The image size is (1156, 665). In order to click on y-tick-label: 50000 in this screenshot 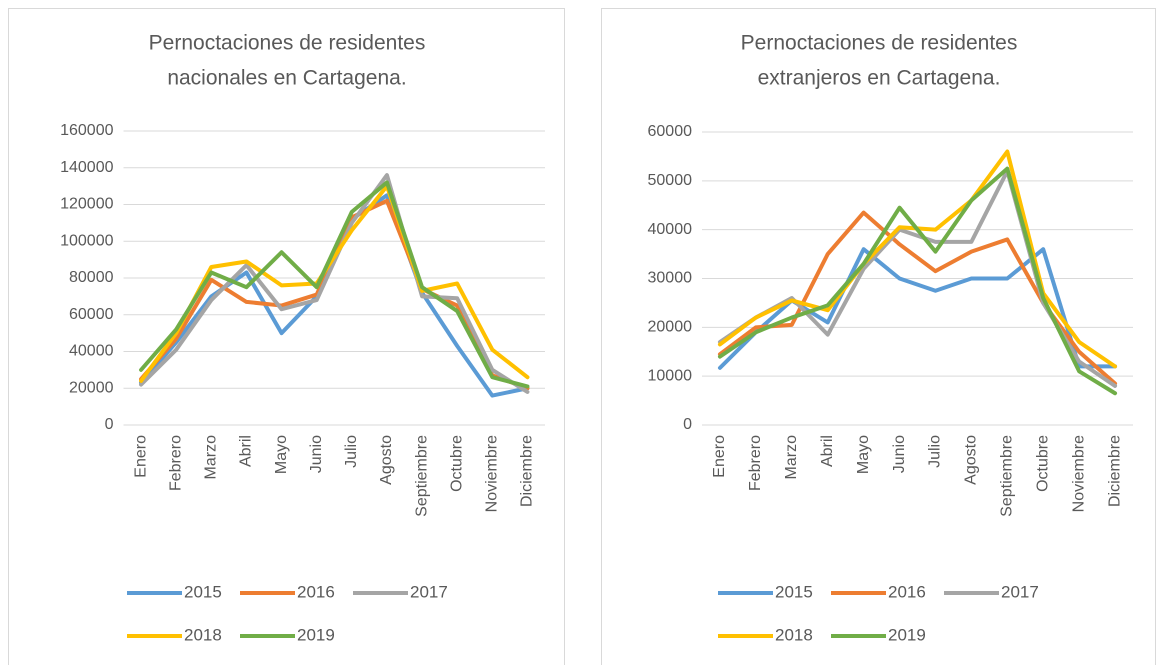, I will do `click(670, 180)`.